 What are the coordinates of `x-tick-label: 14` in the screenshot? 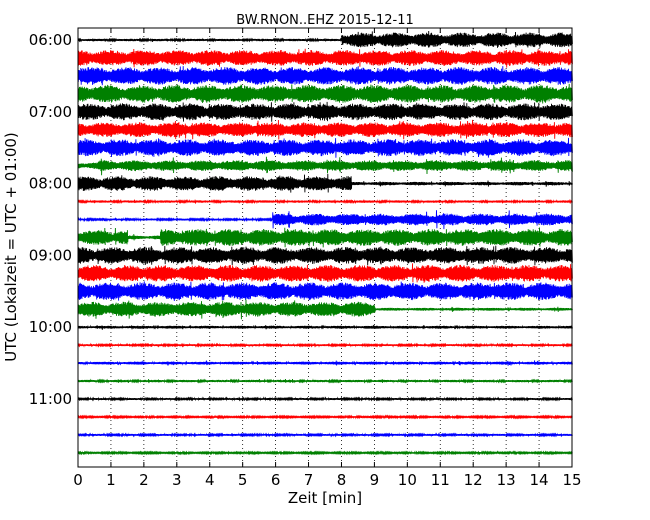 It's located at (539, 480).